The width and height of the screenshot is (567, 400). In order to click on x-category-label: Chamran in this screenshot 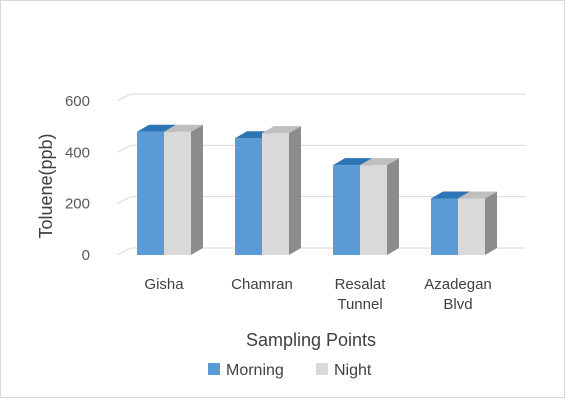, I will do `click(262, 284)`.